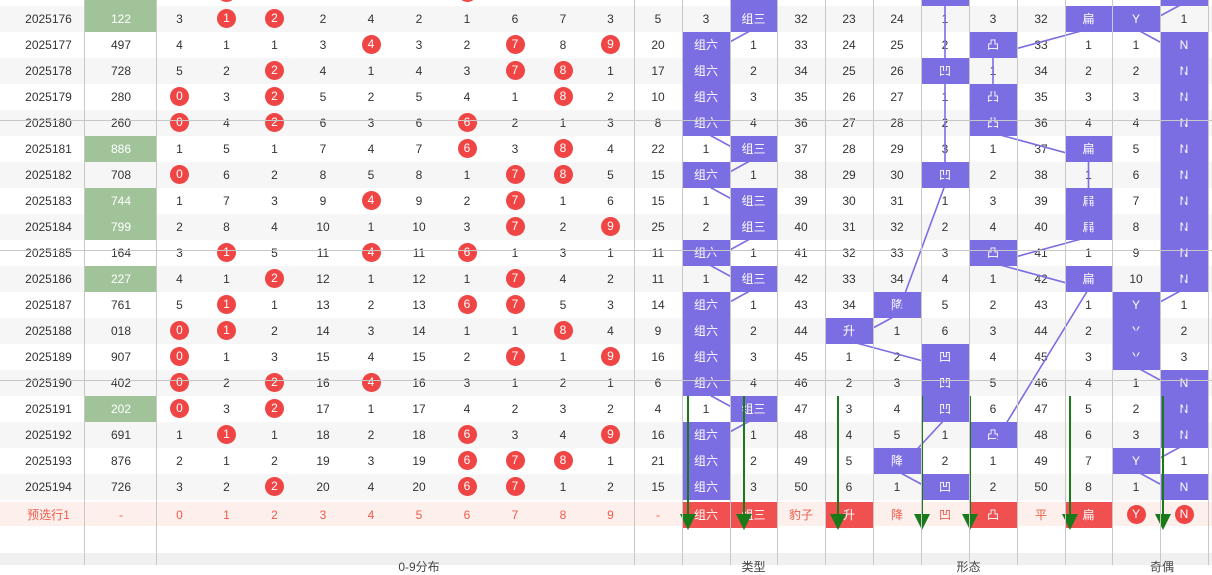 The width and height of the screenshot is (1212, 575). What do you see at coordinates (606, 71) in the screenshot?
I see `table-row: 2025178 728 5 2 2 4 1 4 3 7 8 1 17 组六 2 34 25 26 凹 1 34 2 2 N` at bounding box center [606, 71].